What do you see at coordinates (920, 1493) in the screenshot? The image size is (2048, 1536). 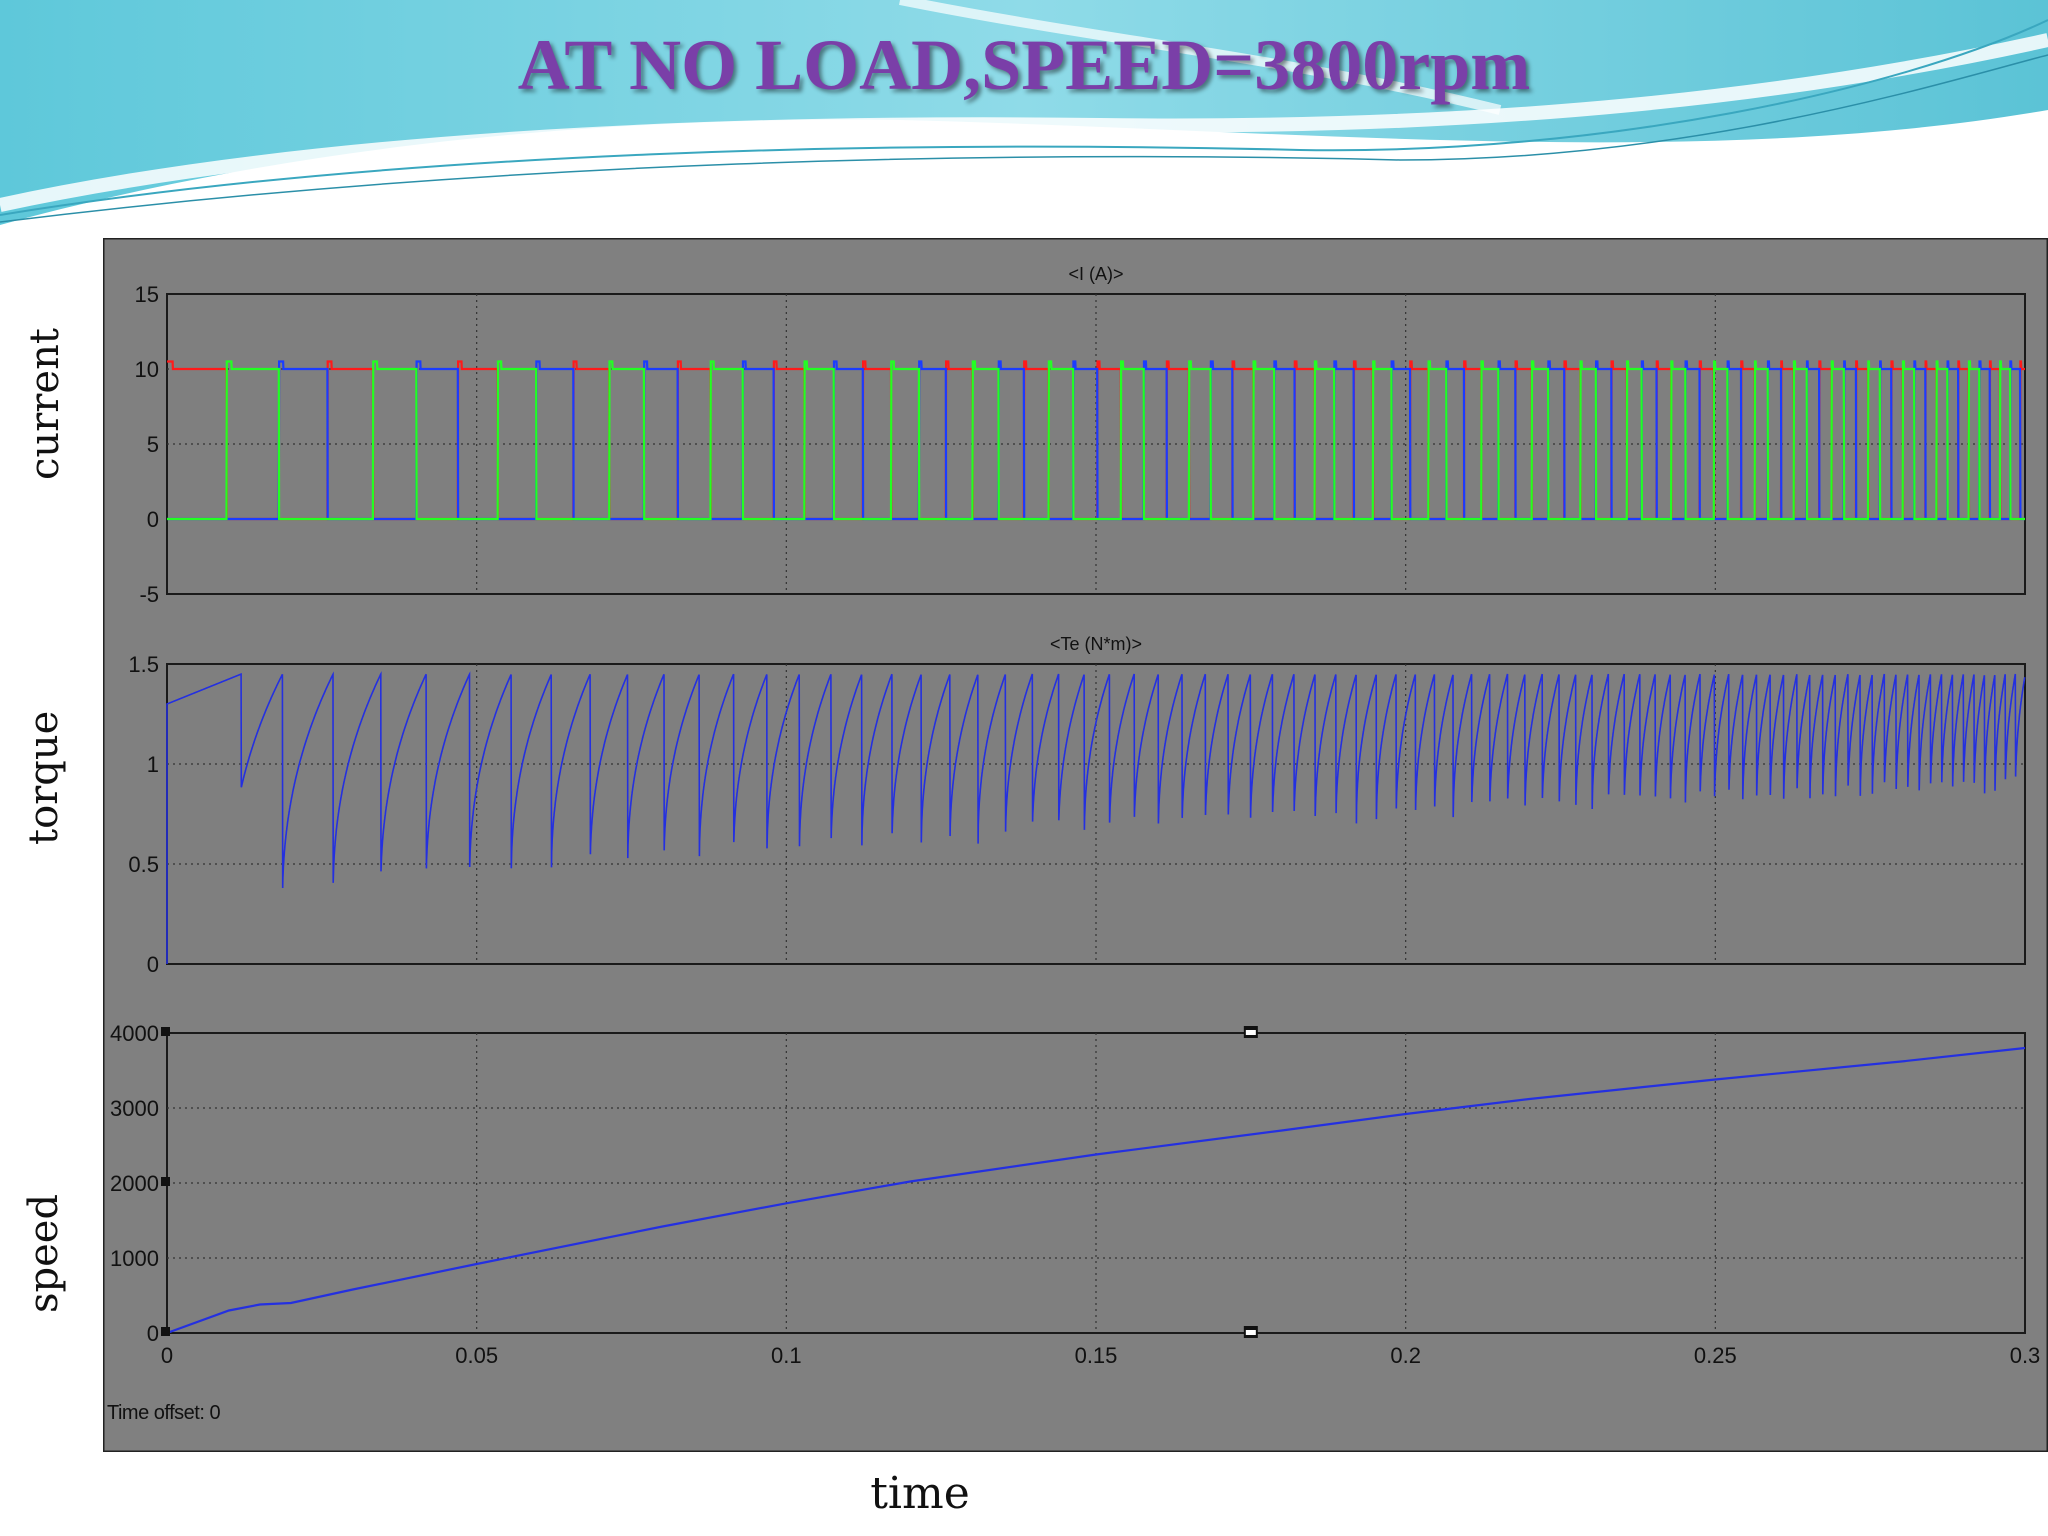 I see `time-axis-label: time` at bounding box center [920, 1493].